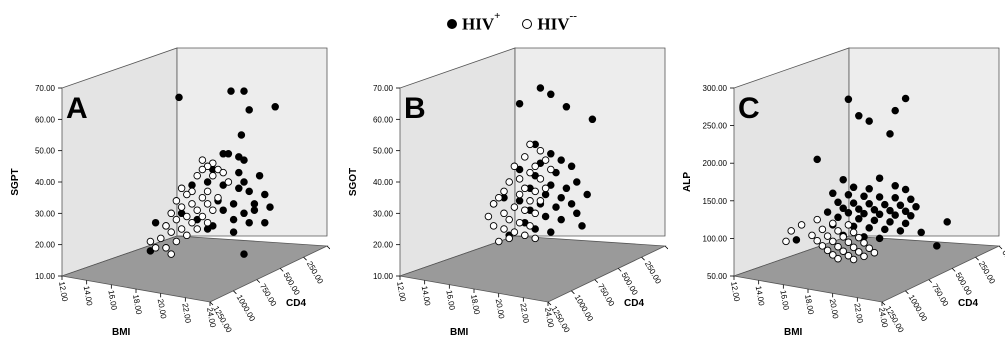  What do you see at coordinates (557, 21) in the screenshot?
I see `legend-label-hiv-negative: HIV--` at bounding box center [557, 21].